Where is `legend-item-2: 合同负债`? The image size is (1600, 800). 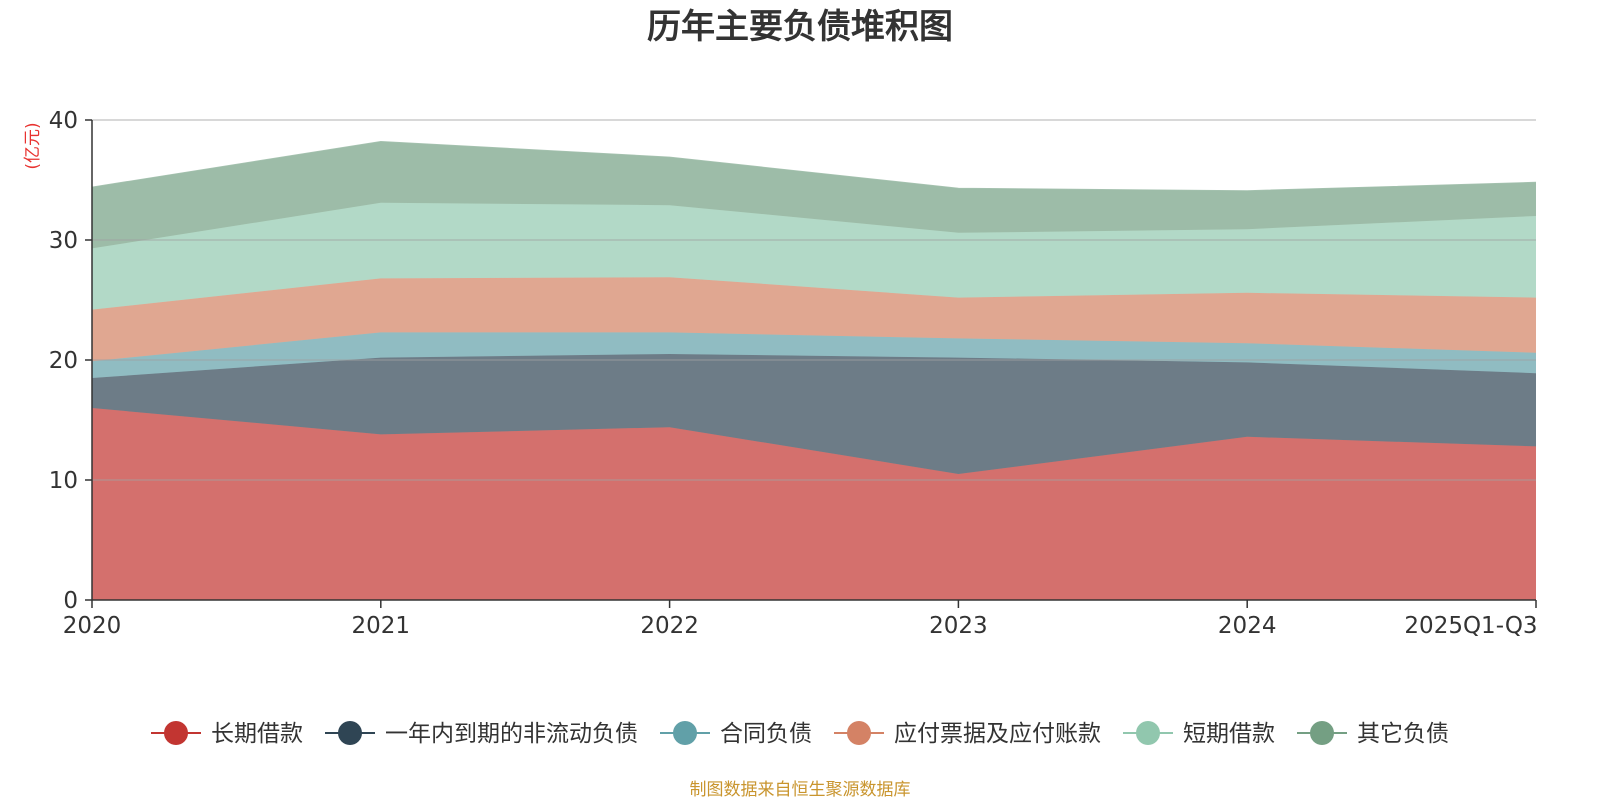
legend-item-2: 合同负债 is located at coordinates (736, 734).